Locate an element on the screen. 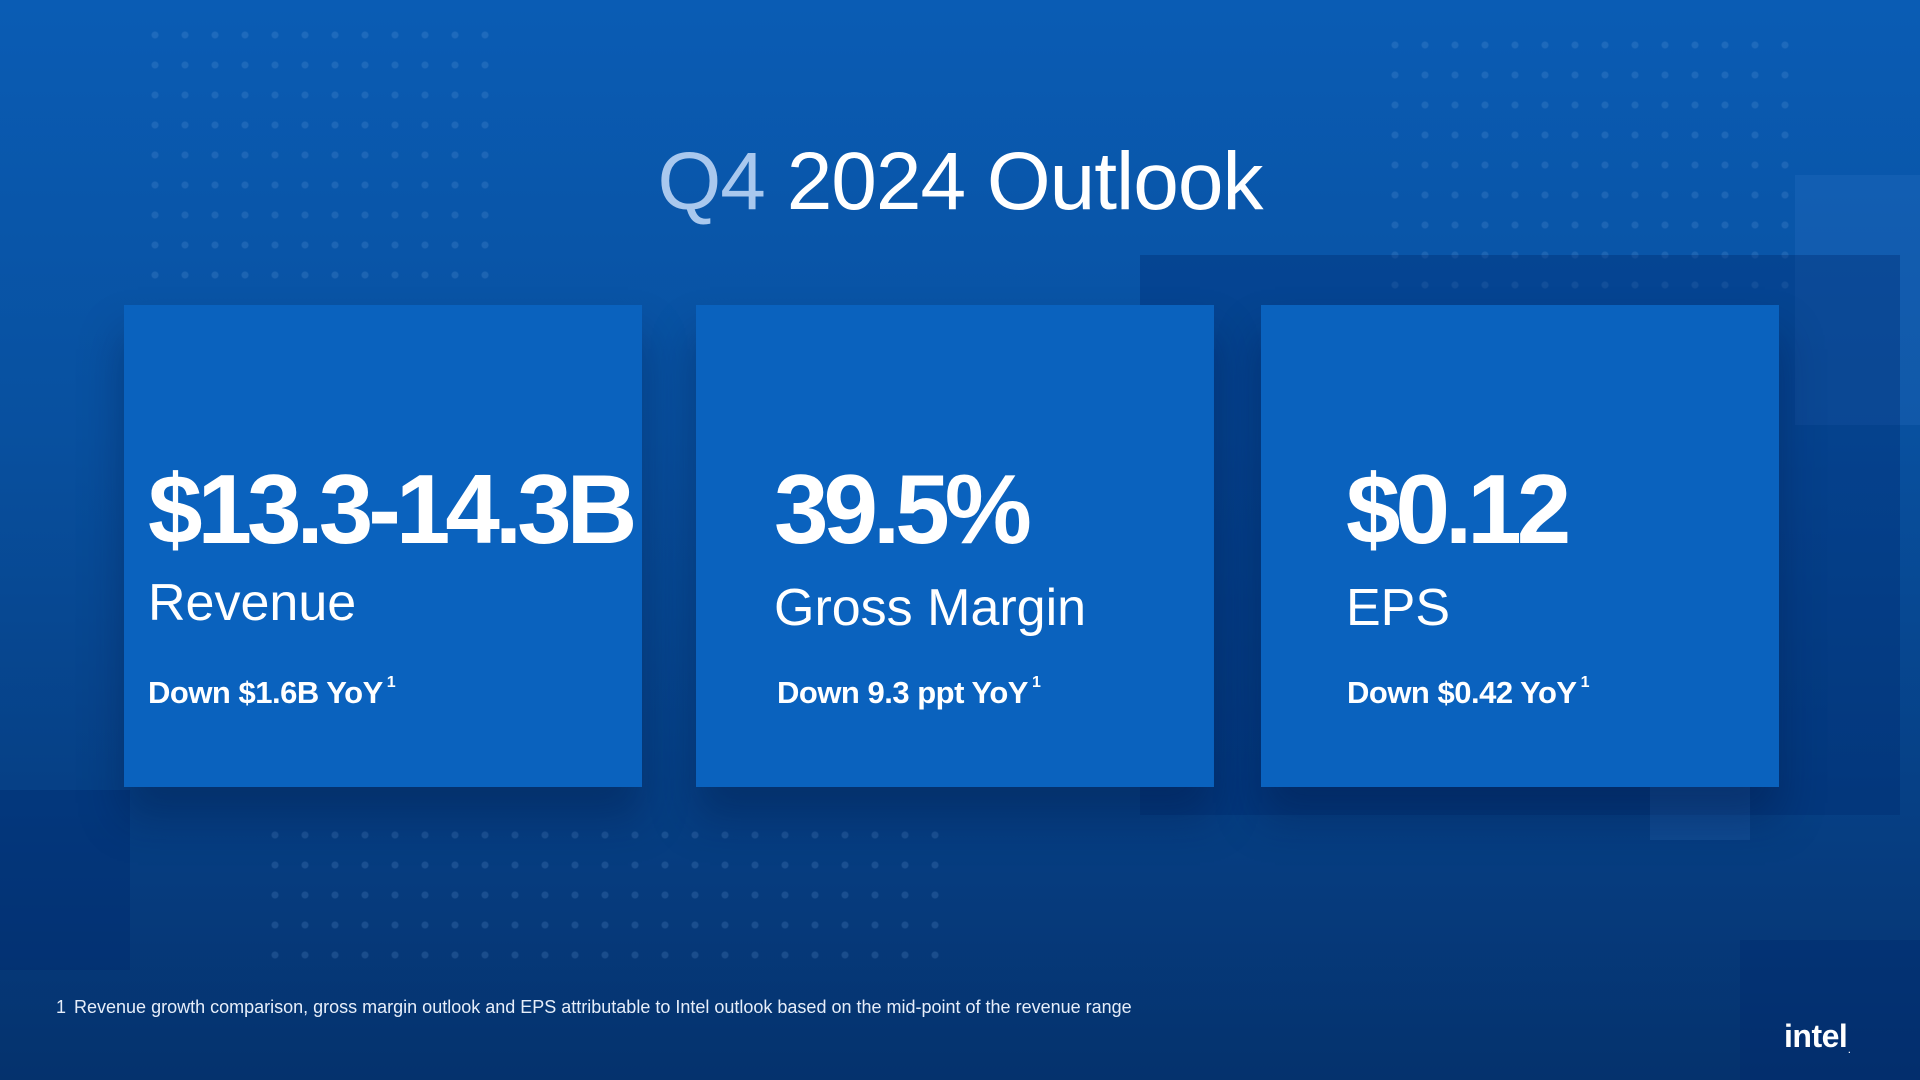 The height and width of the screenshot is (1080, 1920). revenue-delta-text: Down $1.6B YoY is located at coordinates (265, 692).